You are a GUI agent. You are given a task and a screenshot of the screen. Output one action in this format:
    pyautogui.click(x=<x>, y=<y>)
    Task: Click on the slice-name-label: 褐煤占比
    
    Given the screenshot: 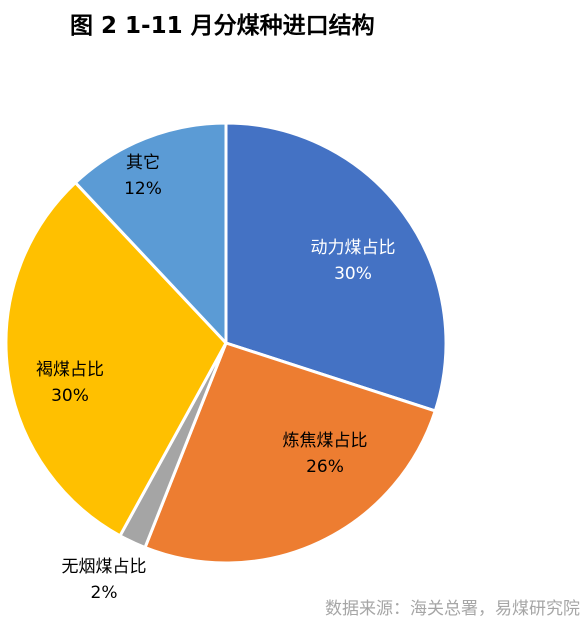 What is the action you would take?
    pyautogui.click(x=70, y=370)
    